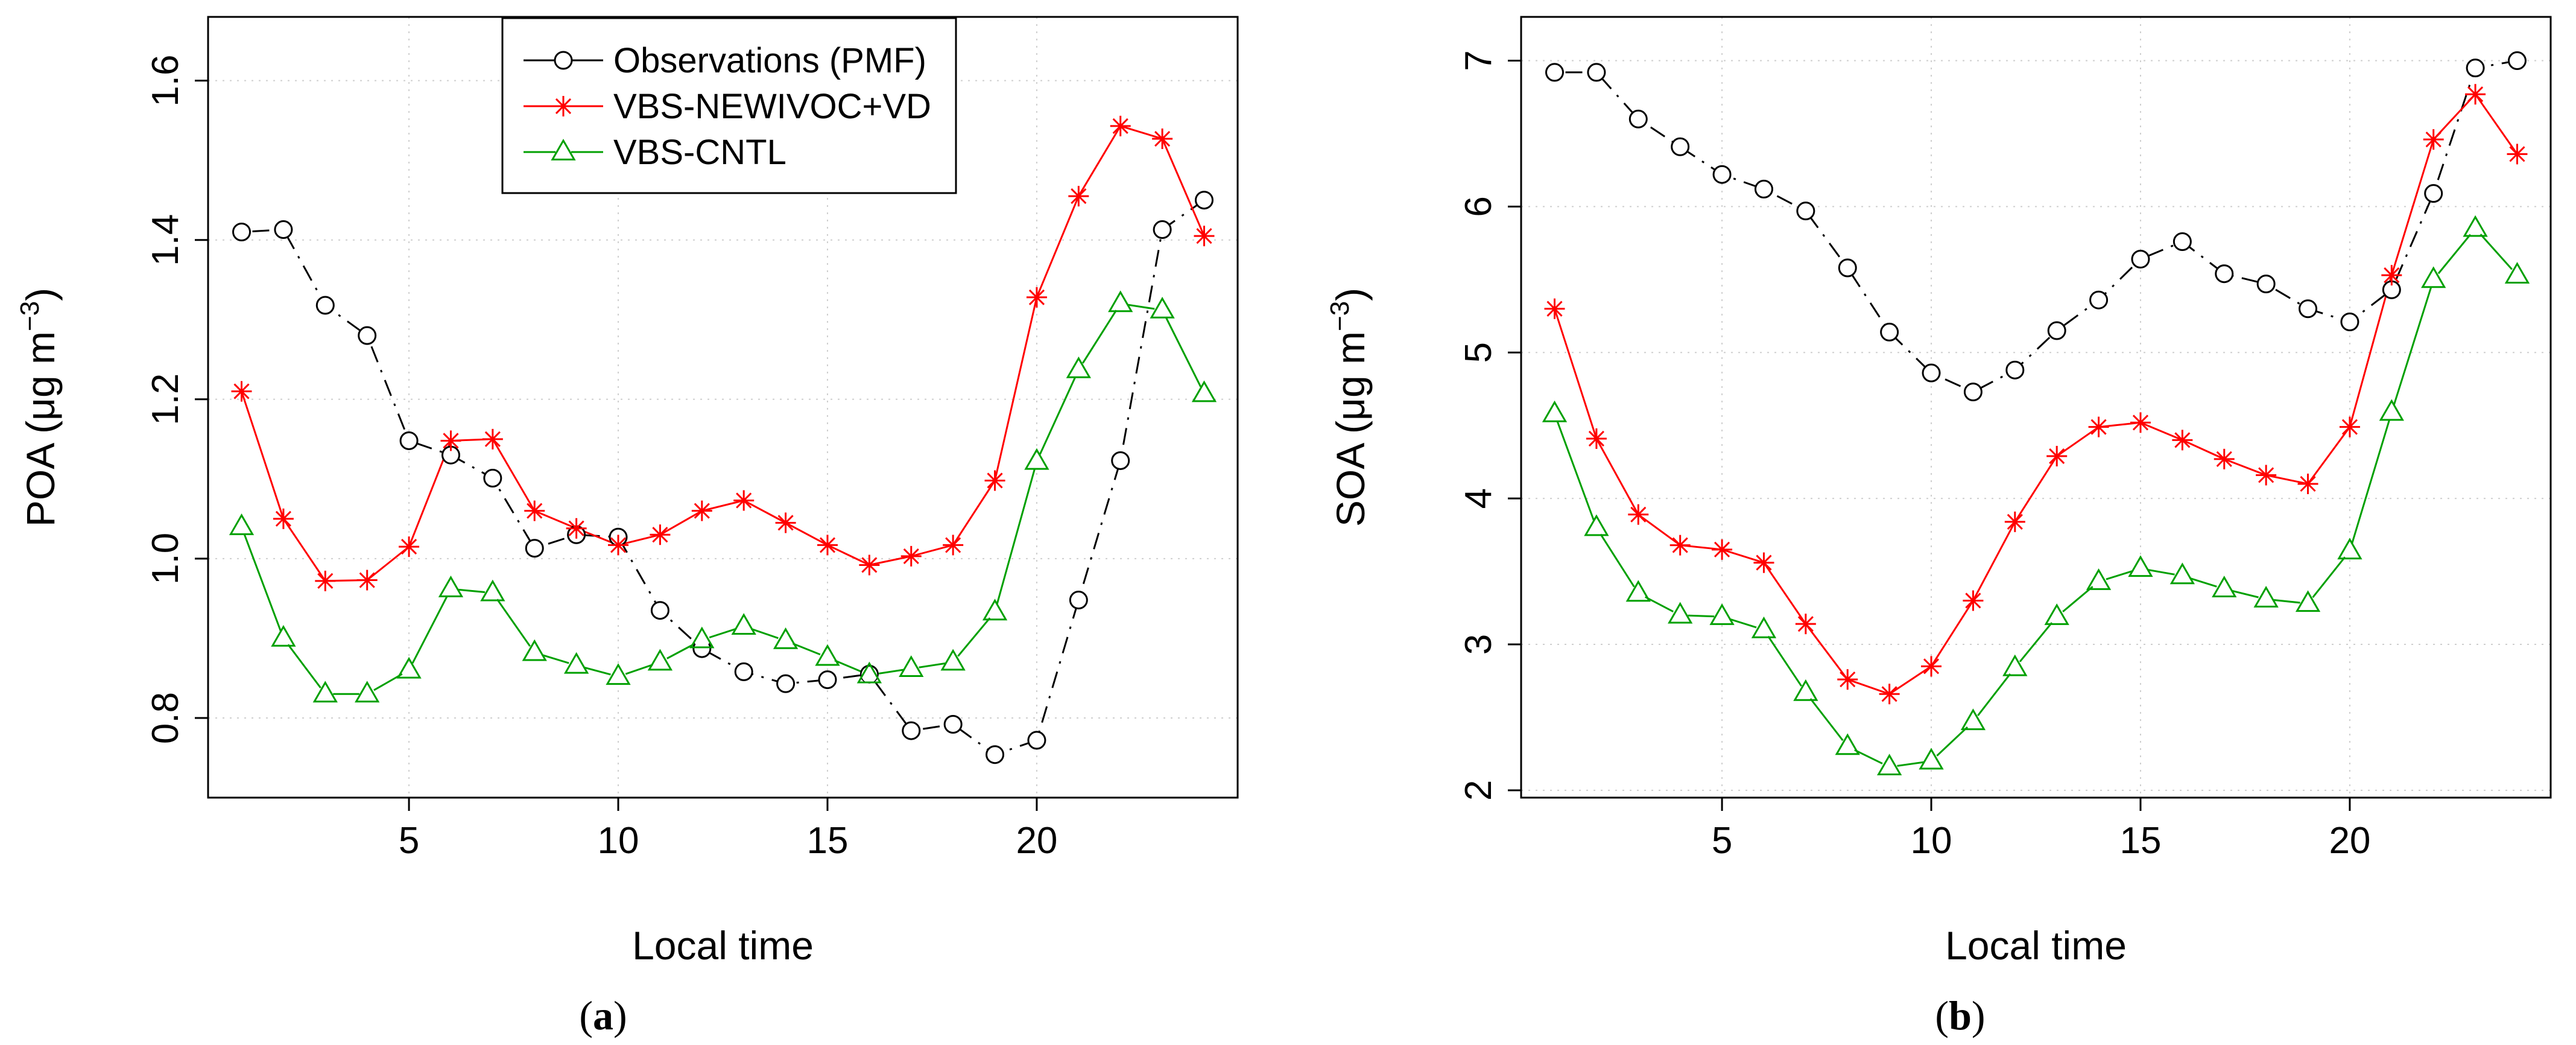 The image size is (2576, 1045). Describe the element at coordinates (40, 429) in the screenshot. I see `panel-a-y-axis-title-main: POA (μg m` at that location.